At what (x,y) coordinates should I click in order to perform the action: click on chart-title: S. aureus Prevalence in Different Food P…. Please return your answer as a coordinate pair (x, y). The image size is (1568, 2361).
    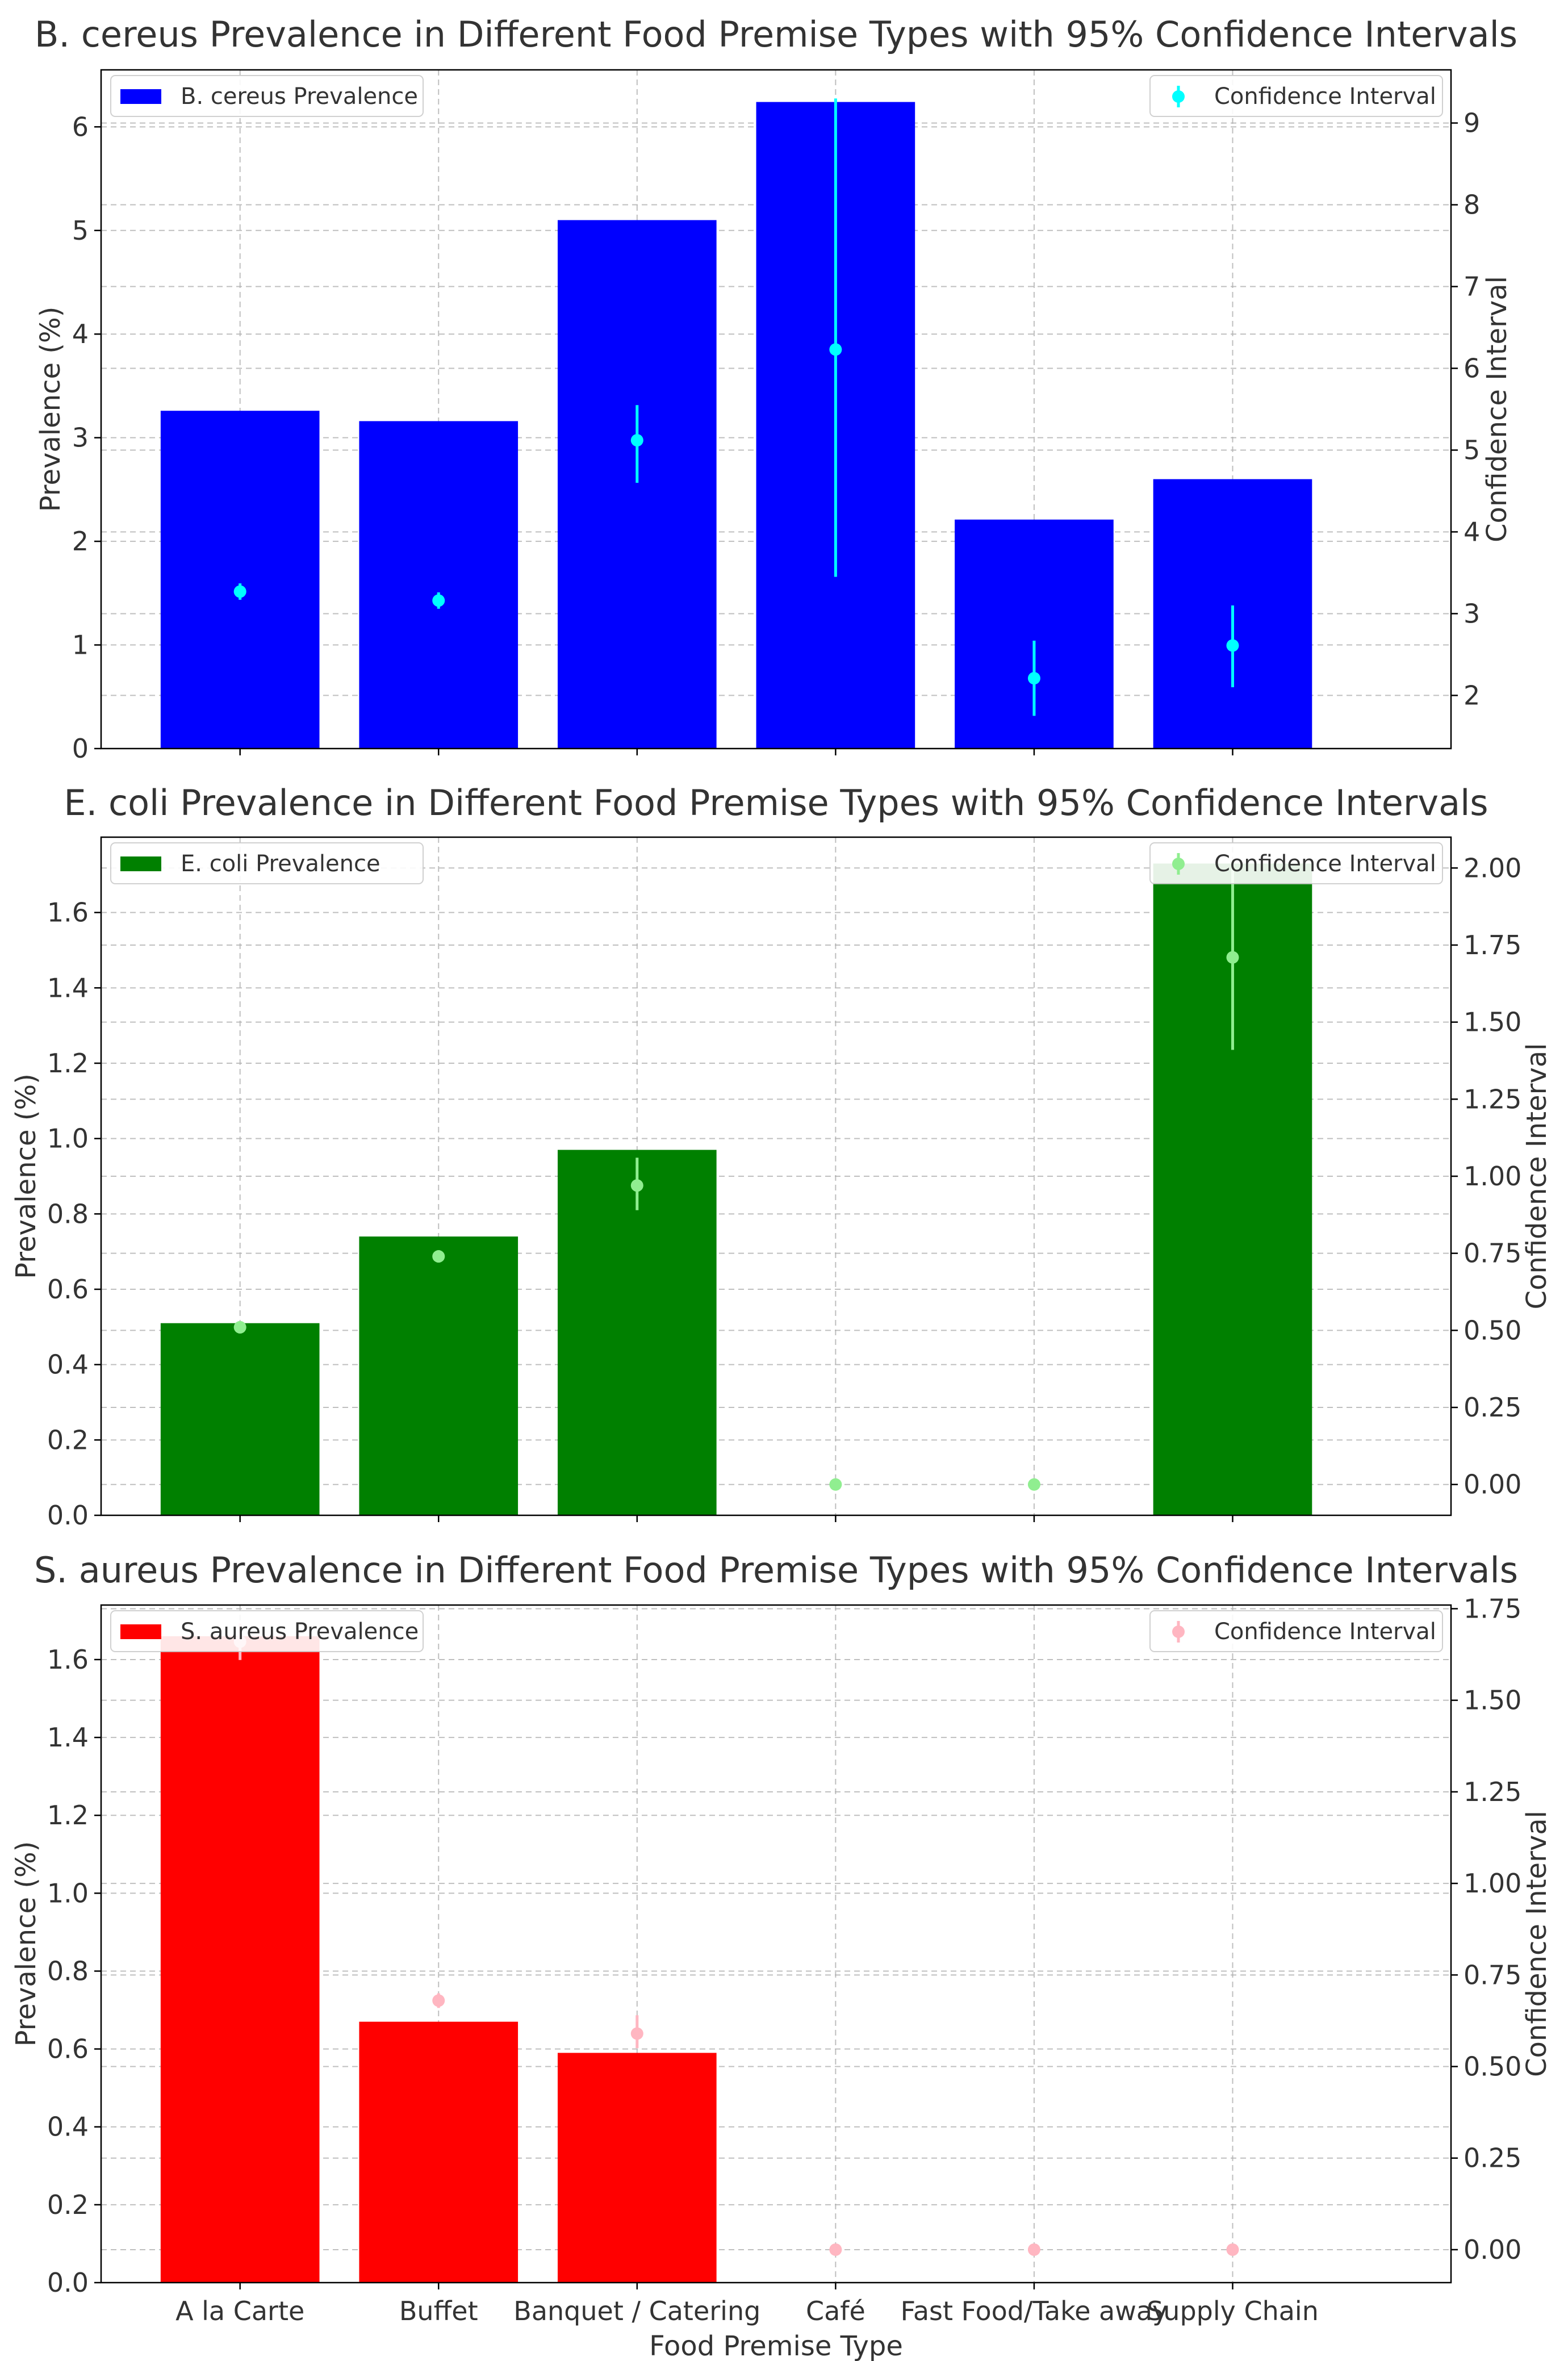
    Looking at the image, I should click on (776, 1570).